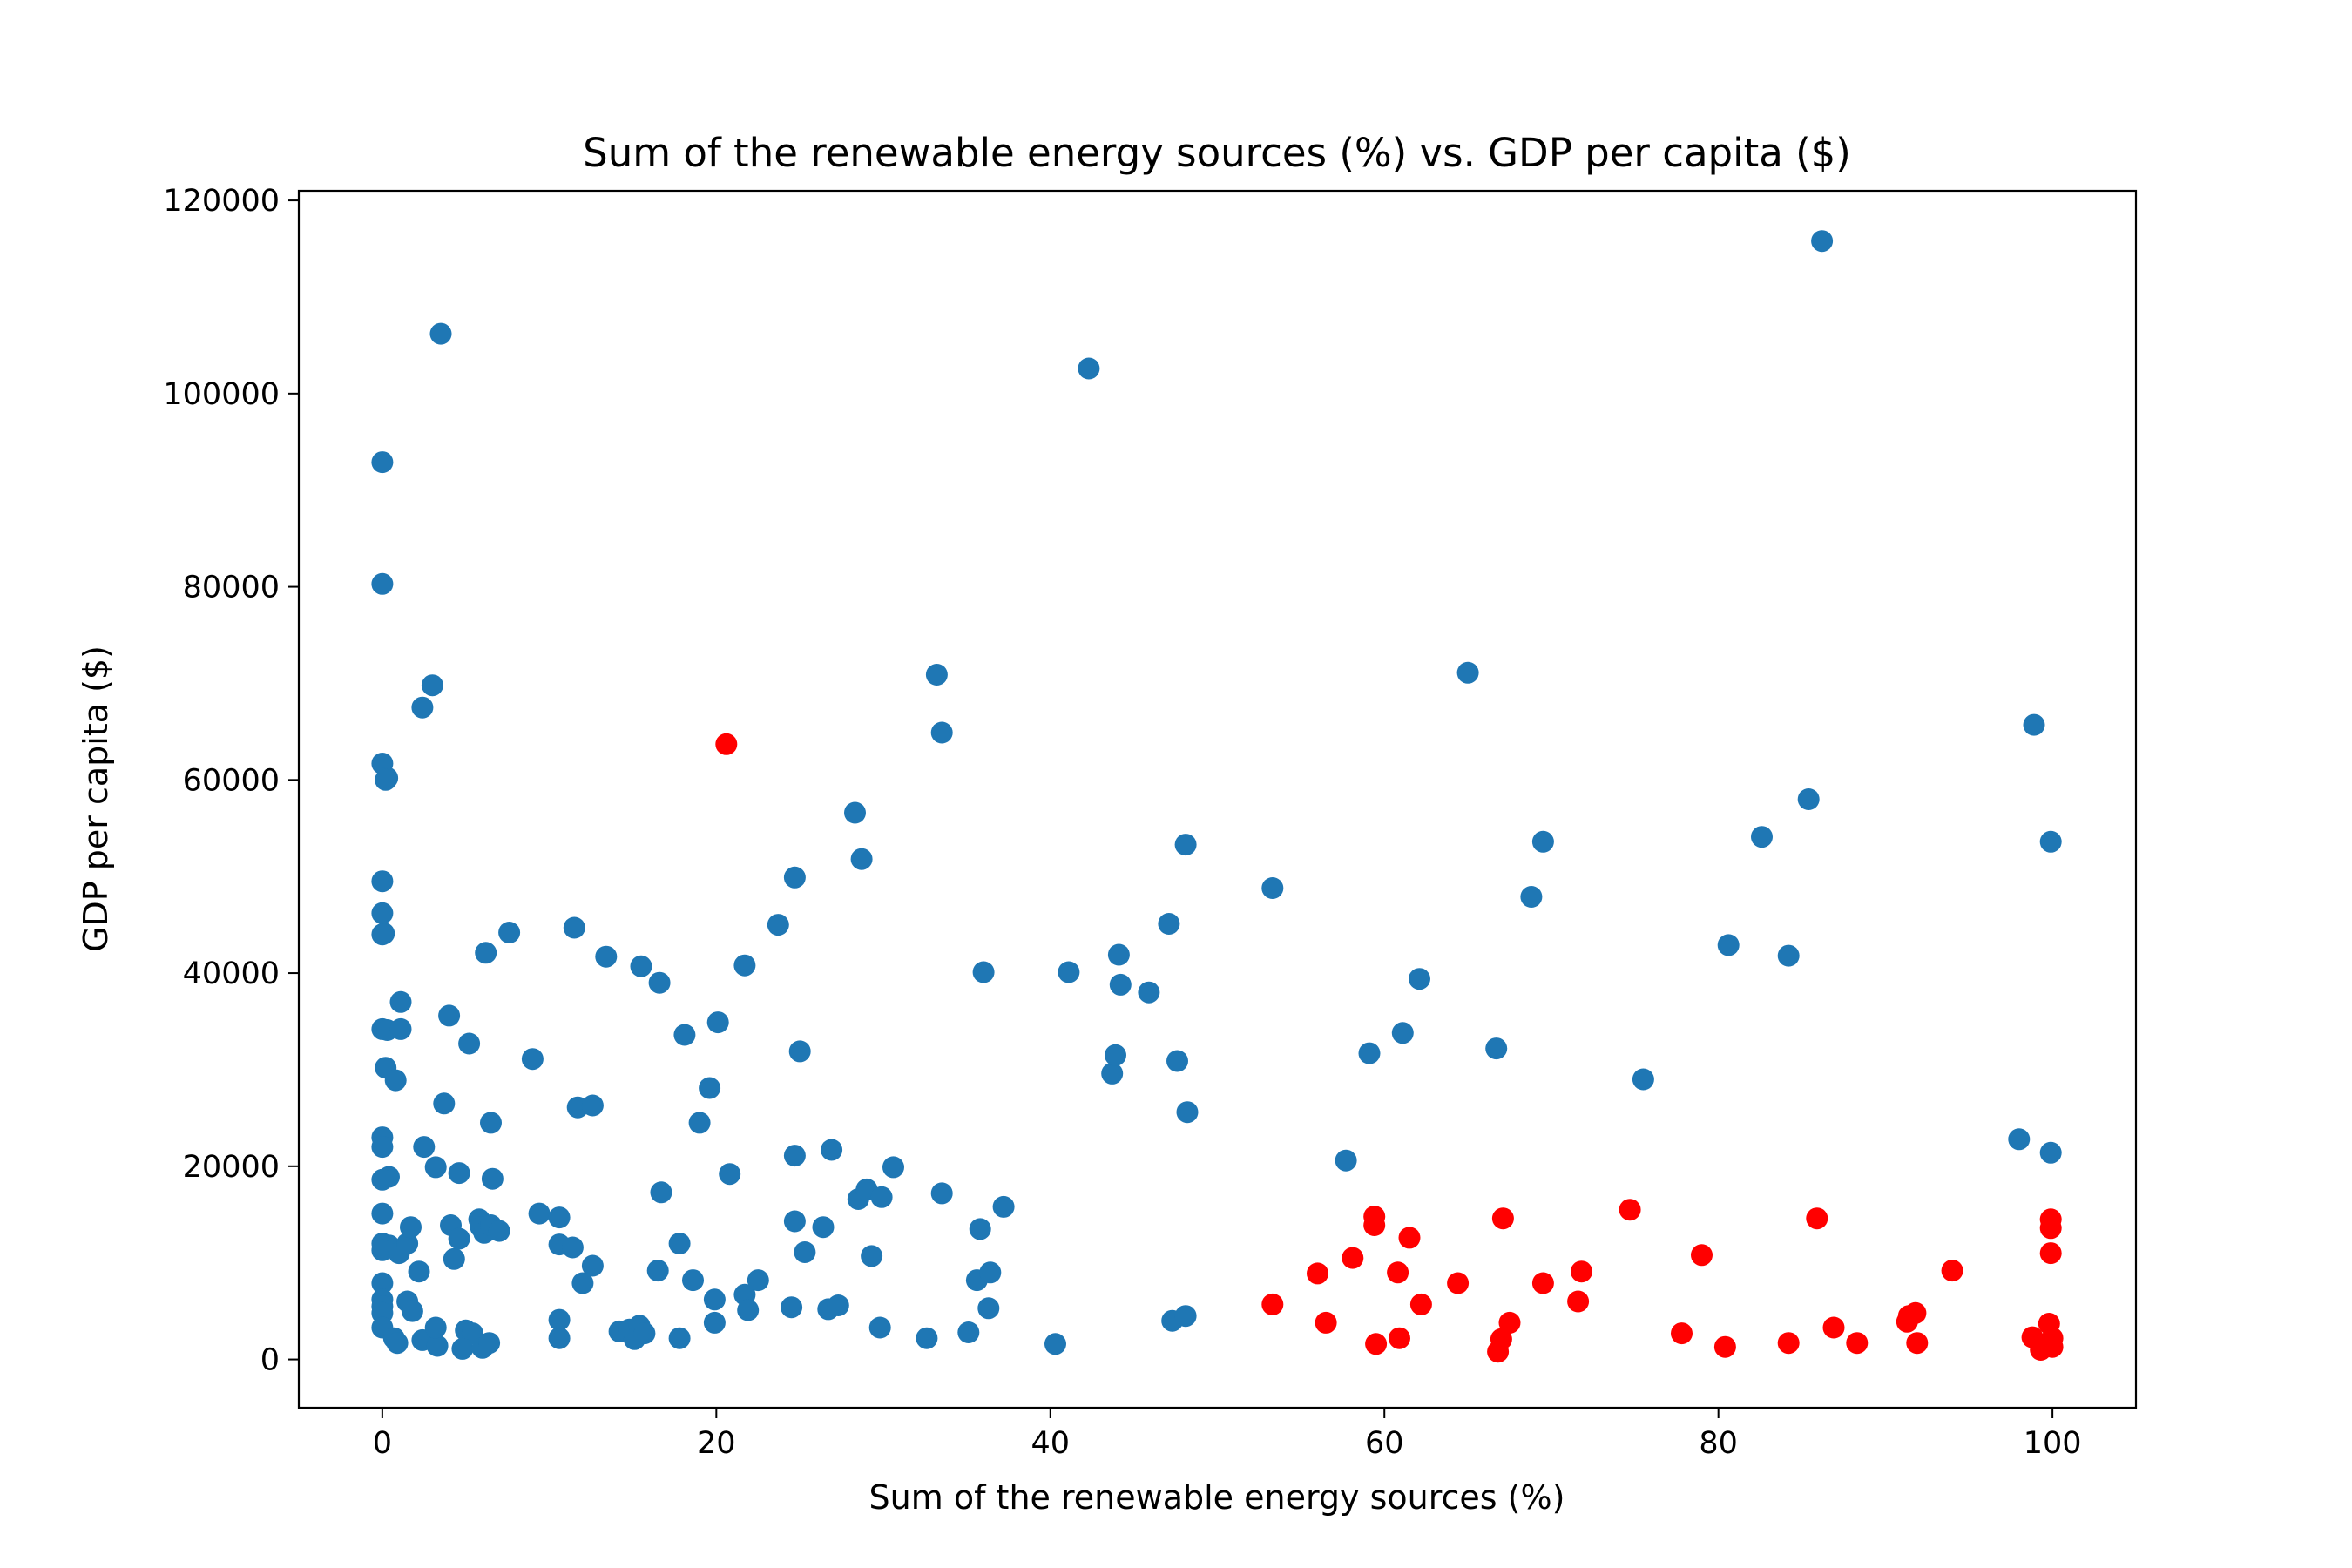 The height and width of the screenshot is (1568, 2352). Describe the element at coordinates (231, 1167) in the screenshot. I see `y-tick-label-1: 20000` at that location.